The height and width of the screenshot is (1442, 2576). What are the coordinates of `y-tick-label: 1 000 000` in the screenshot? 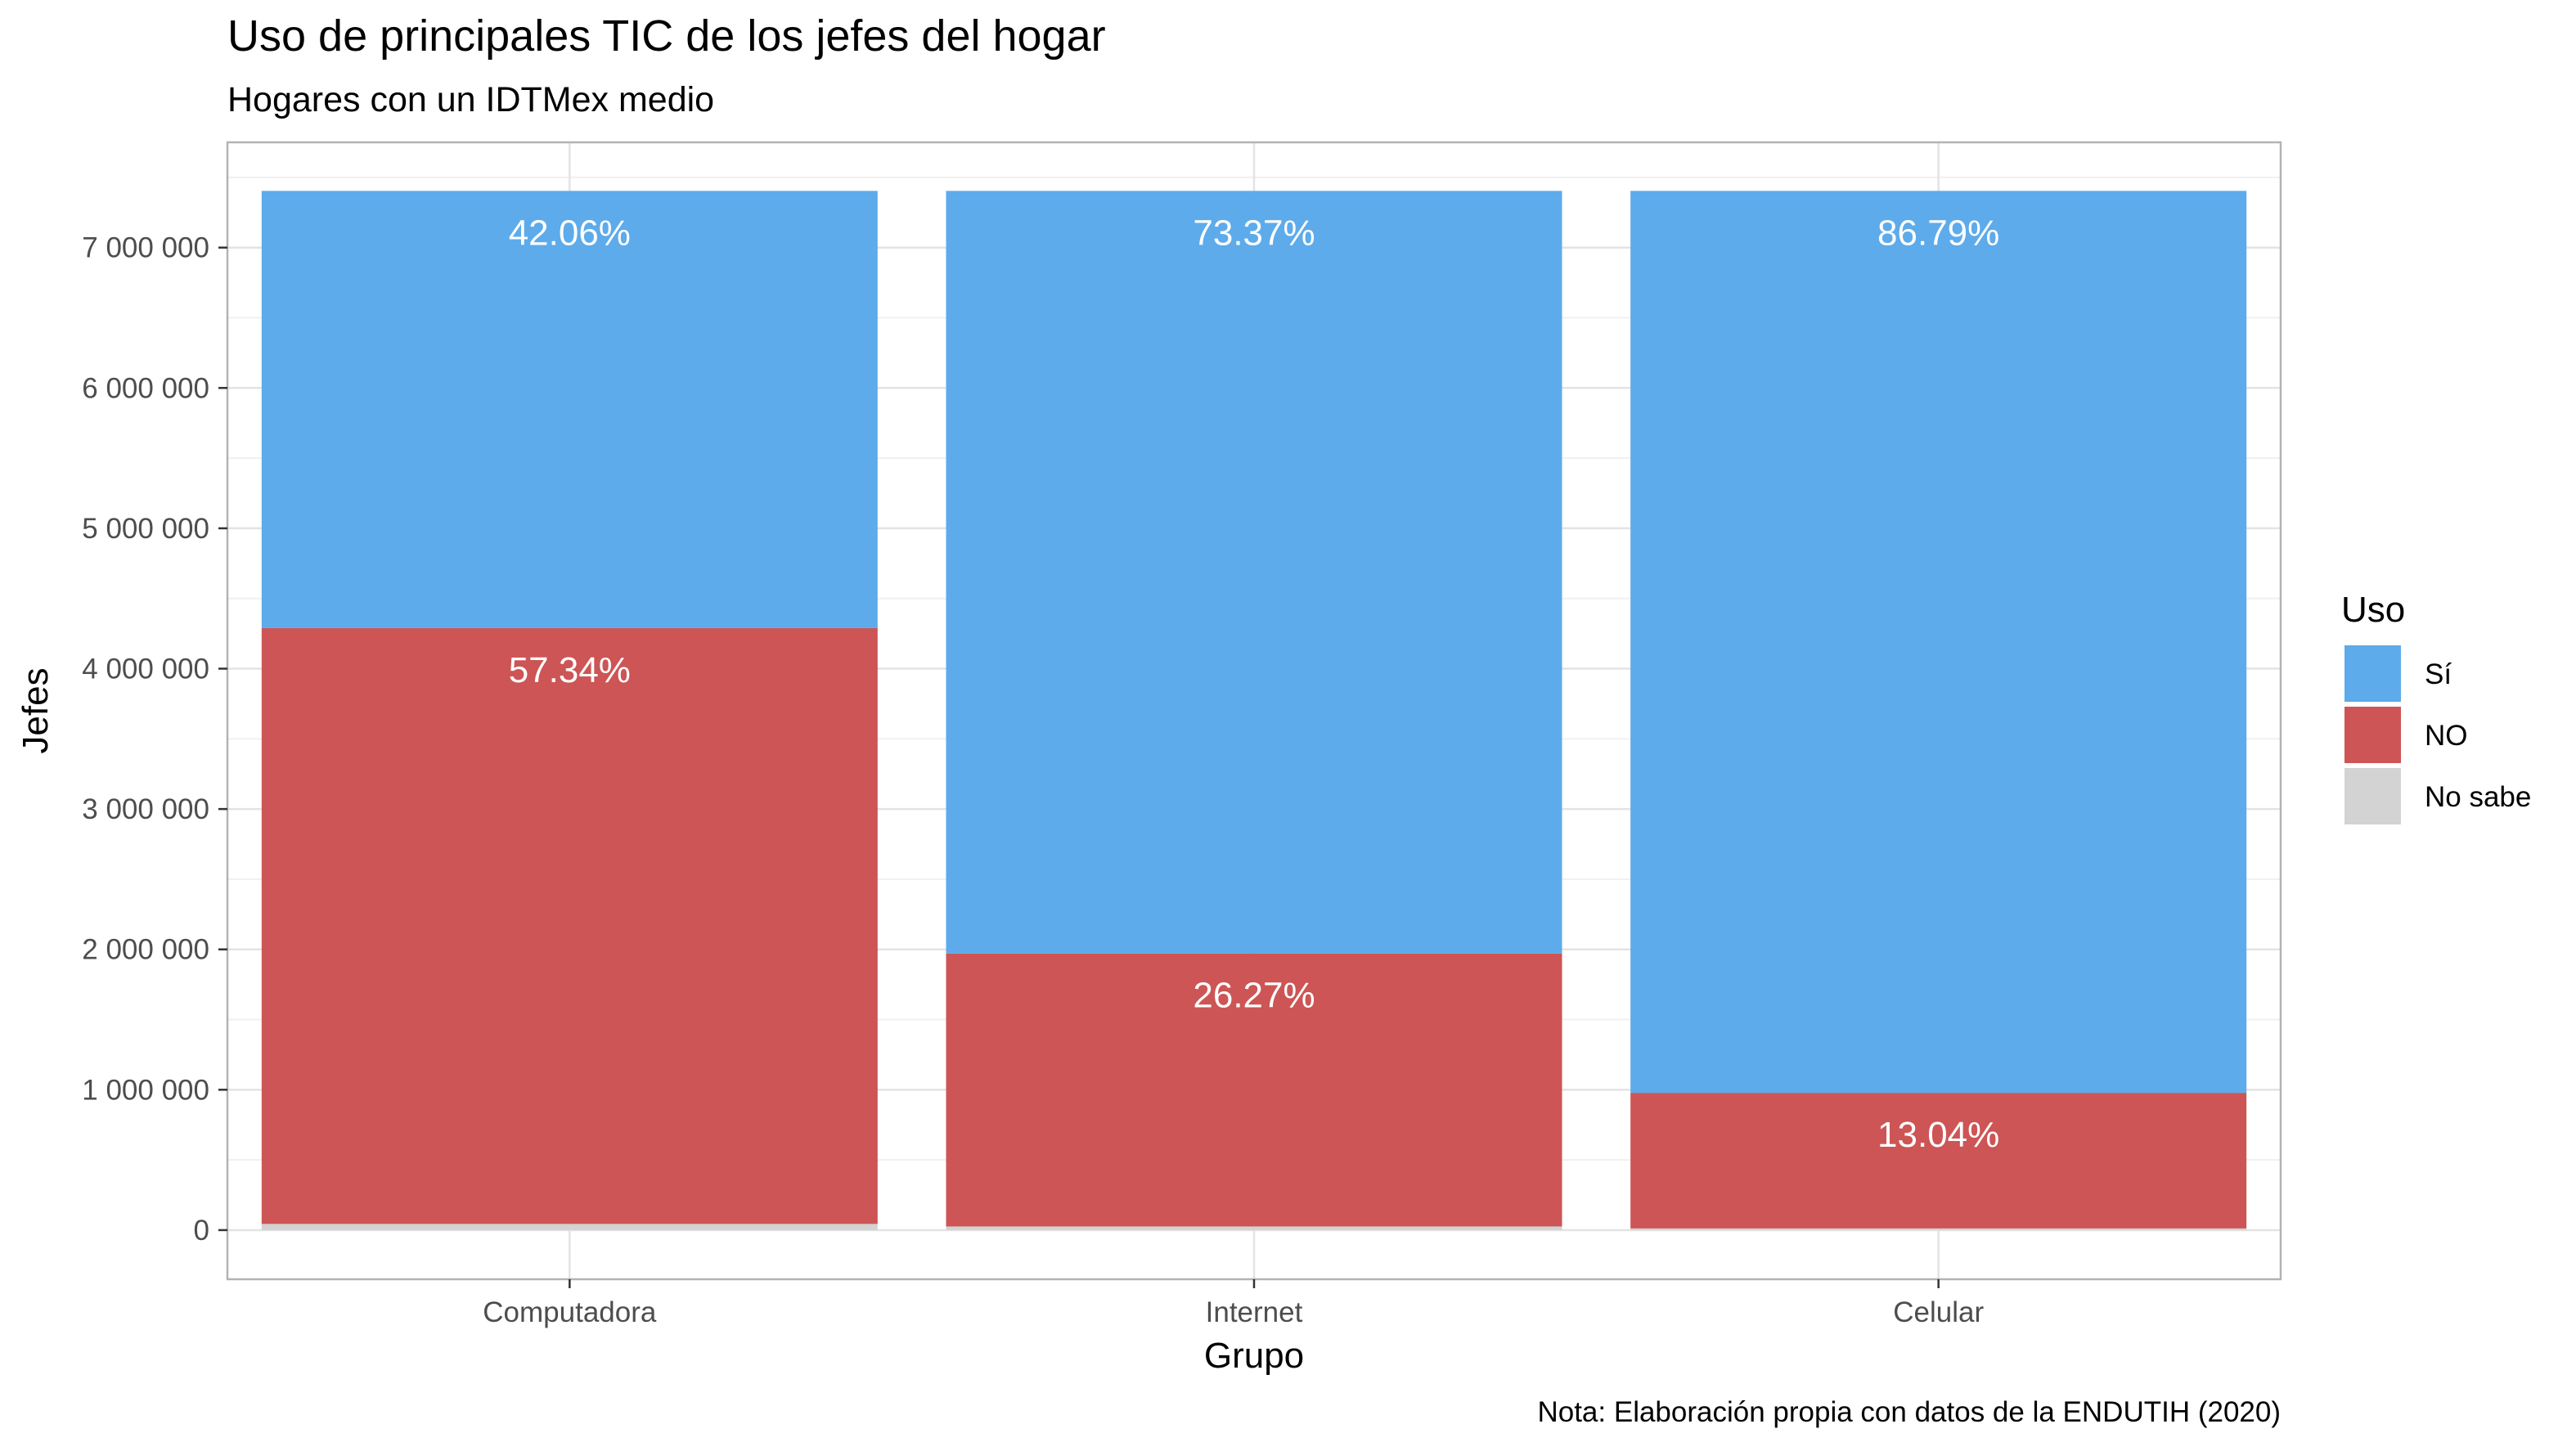 It's located at (145, 1090).